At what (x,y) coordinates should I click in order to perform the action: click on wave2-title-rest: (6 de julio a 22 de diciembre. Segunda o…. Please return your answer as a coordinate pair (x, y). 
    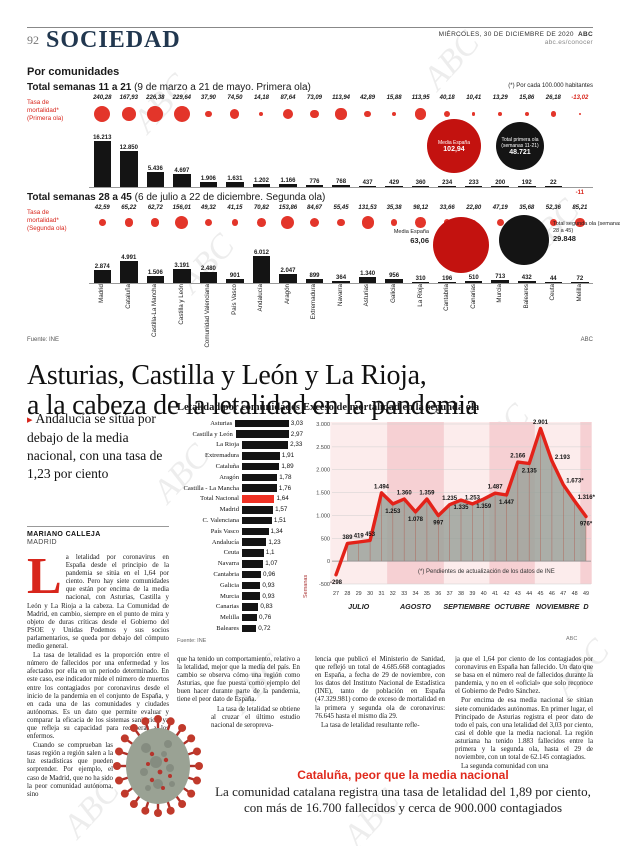
    Looking at the image, I should click on (228, 197).